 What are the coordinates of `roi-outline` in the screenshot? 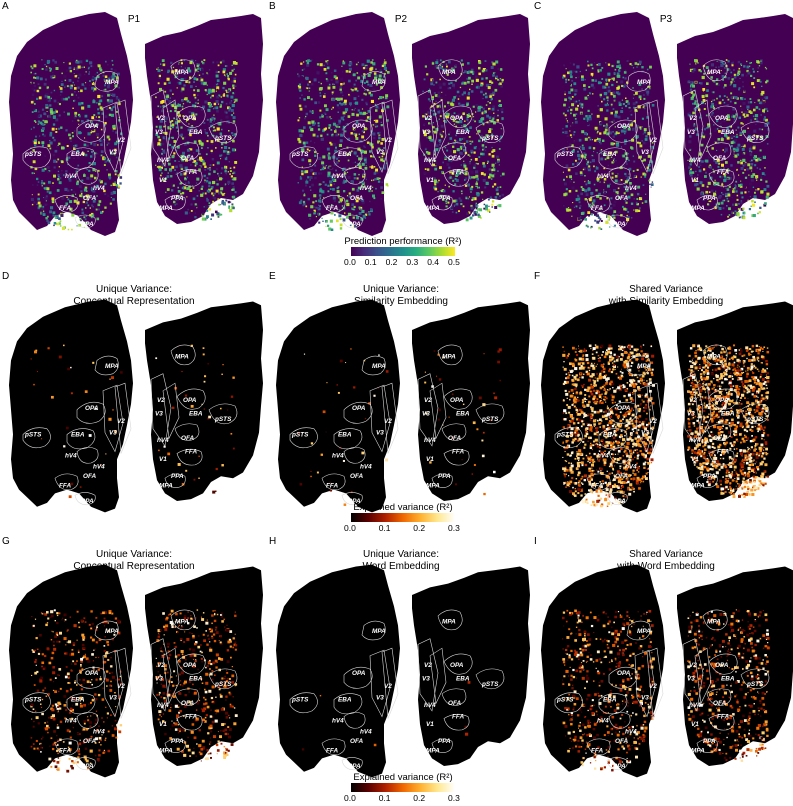 It's located at (428, 128).